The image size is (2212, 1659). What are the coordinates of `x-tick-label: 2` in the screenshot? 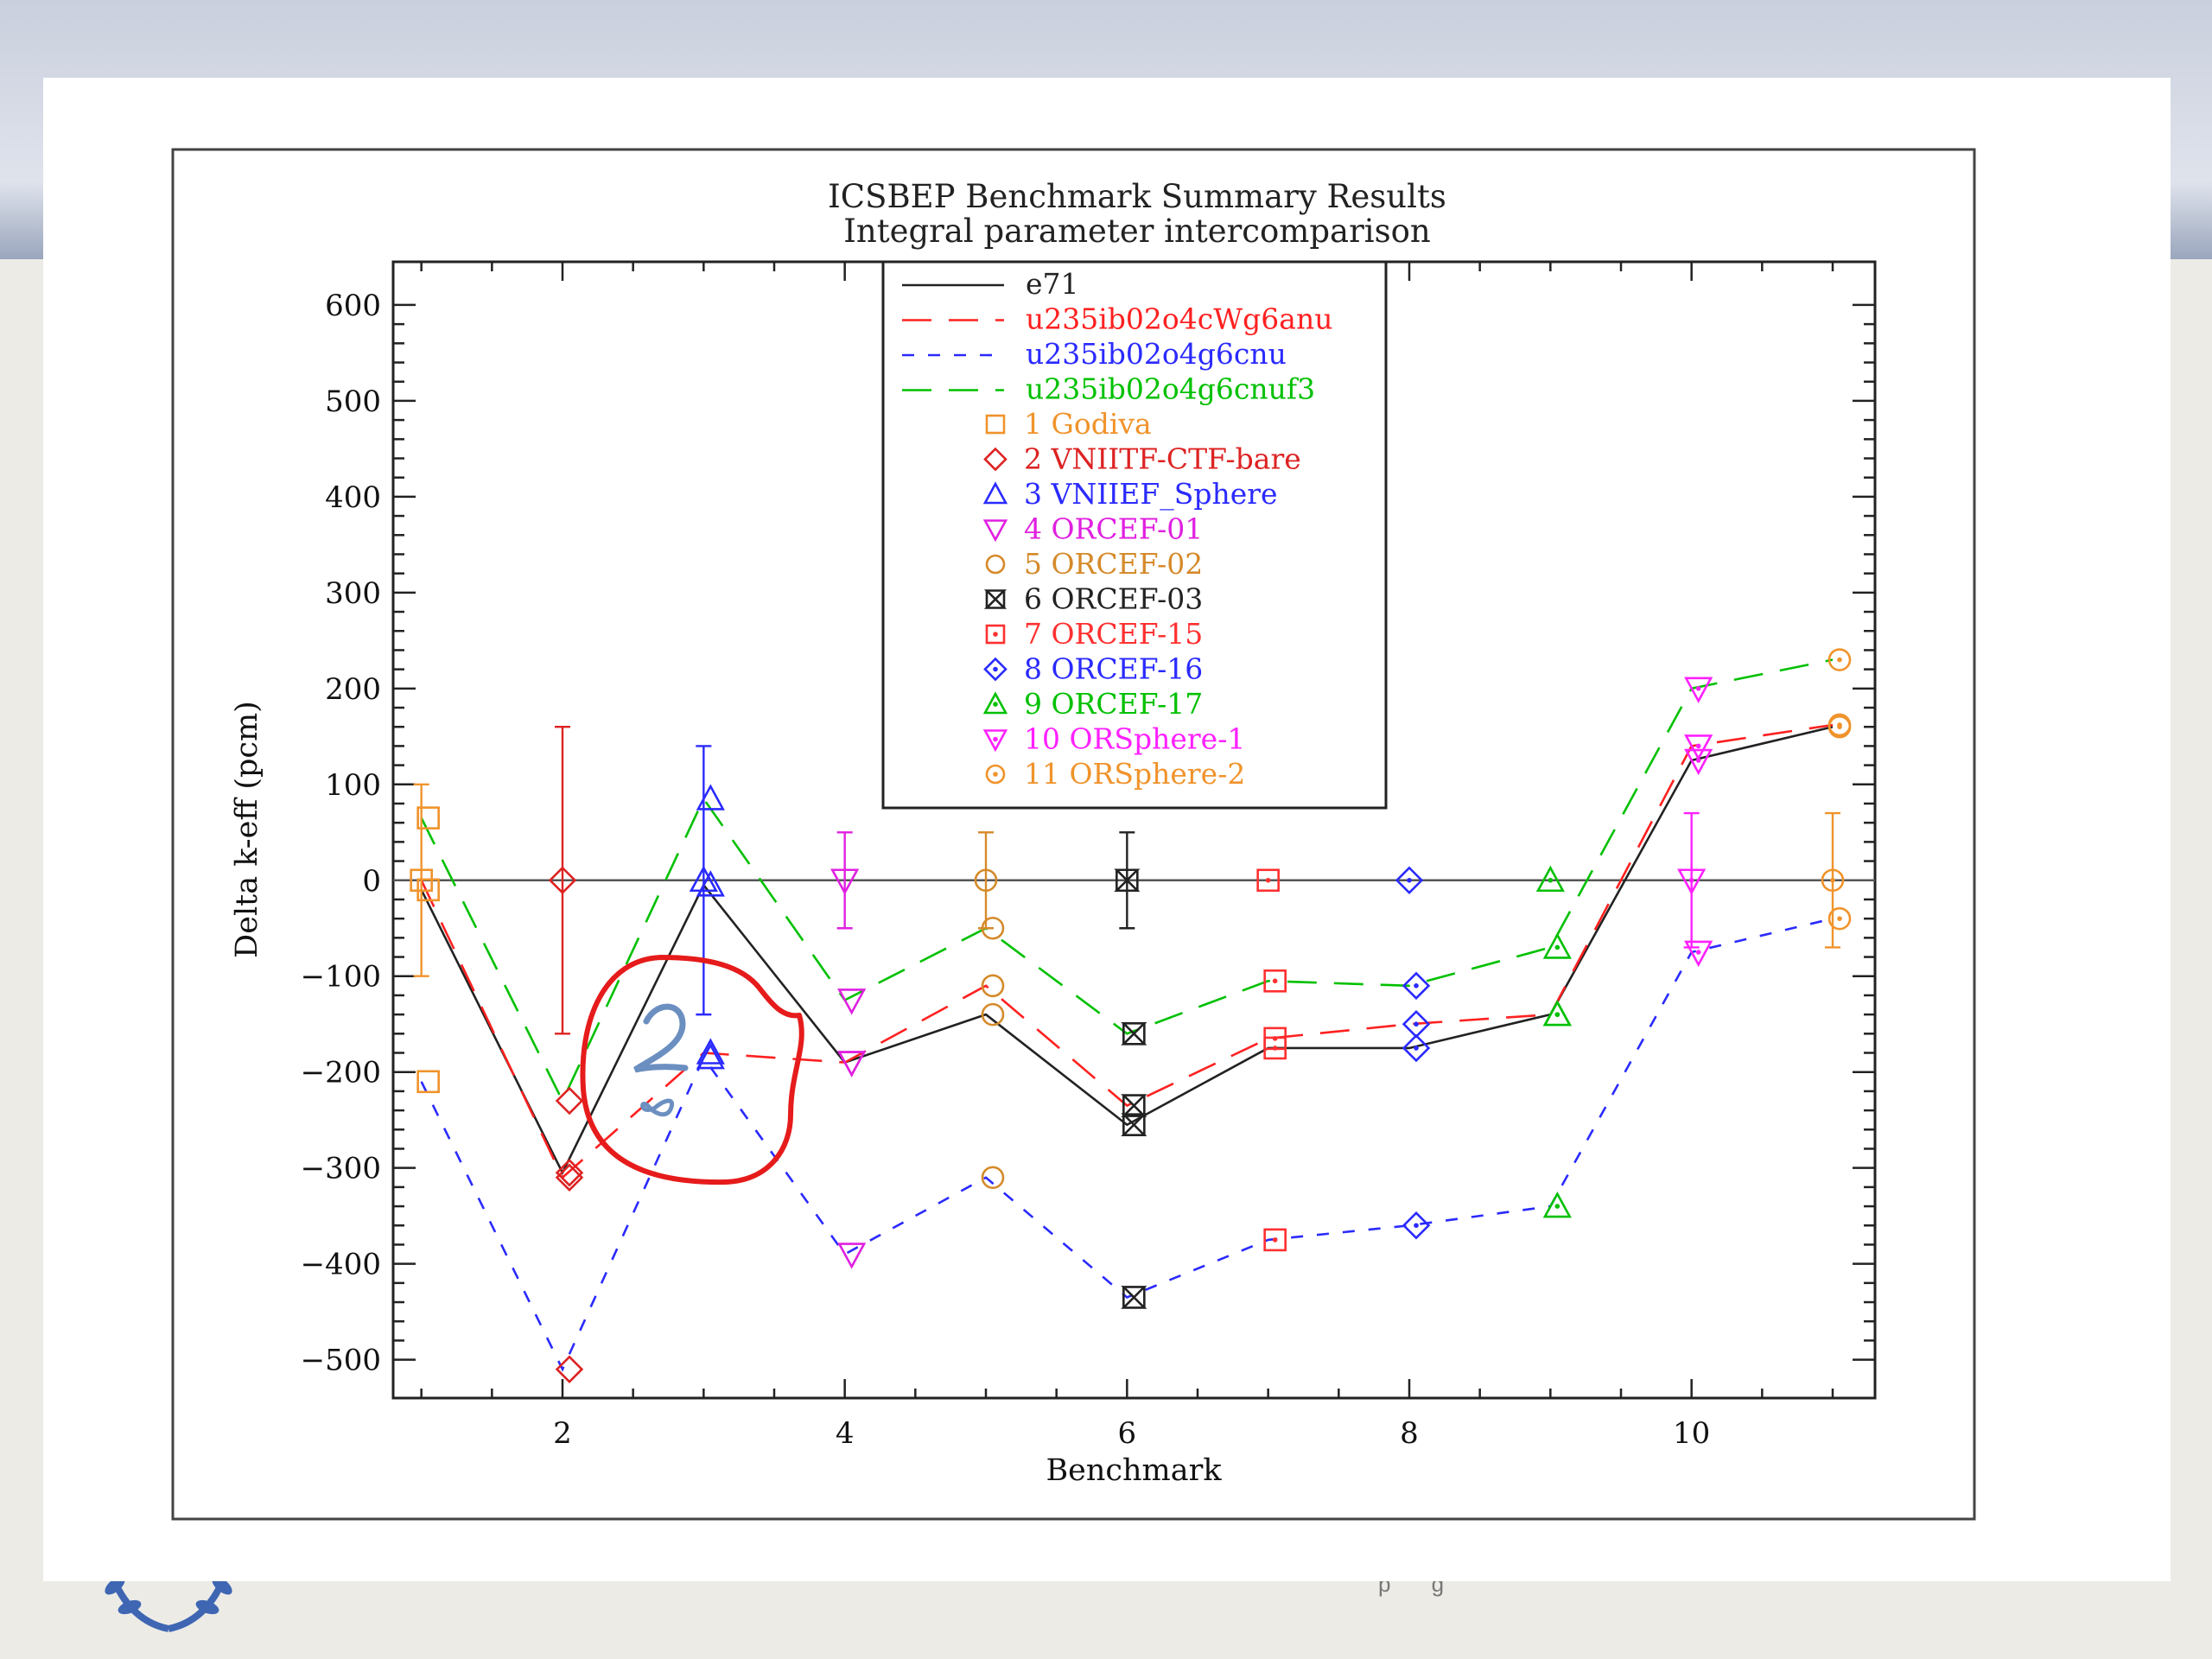 It's located at (562, 1433).